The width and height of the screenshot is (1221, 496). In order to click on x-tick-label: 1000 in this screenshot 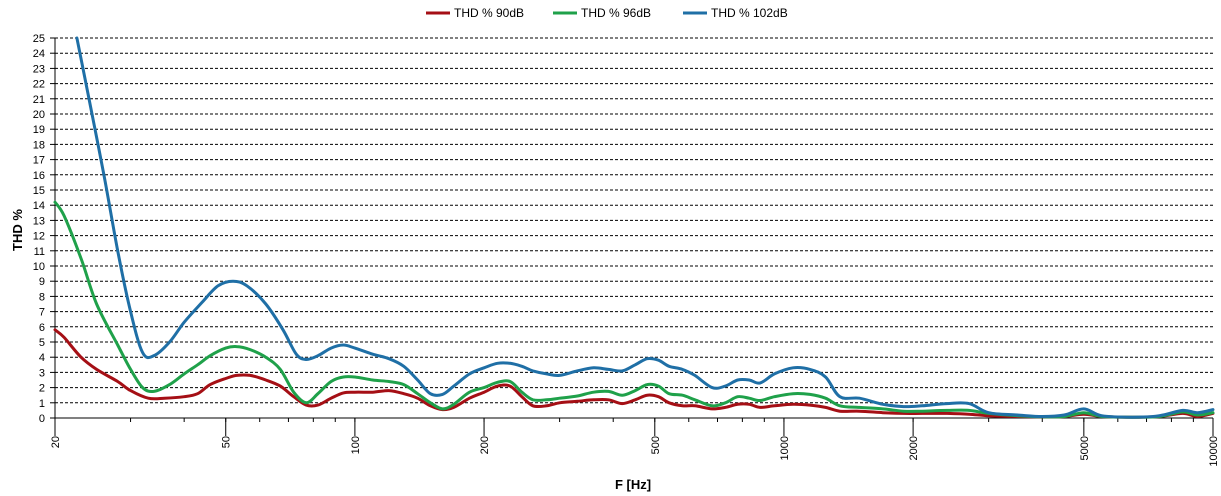, I will do `click(785, 448)`.